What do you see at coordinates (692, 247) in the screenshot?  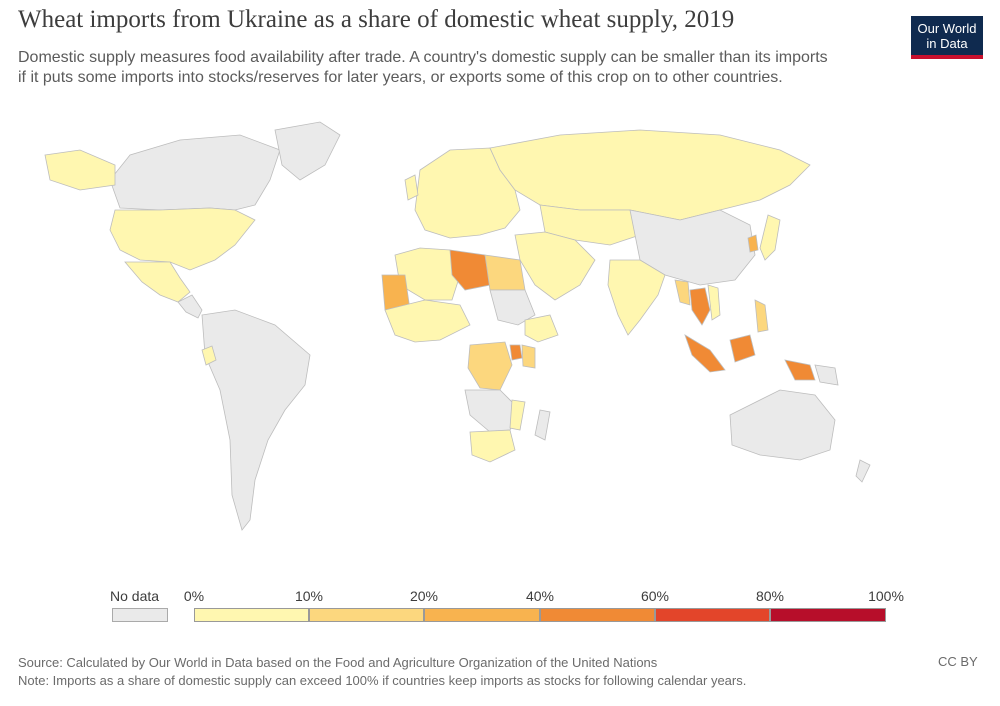 I see `country-china` at bounding box center [692, 247].